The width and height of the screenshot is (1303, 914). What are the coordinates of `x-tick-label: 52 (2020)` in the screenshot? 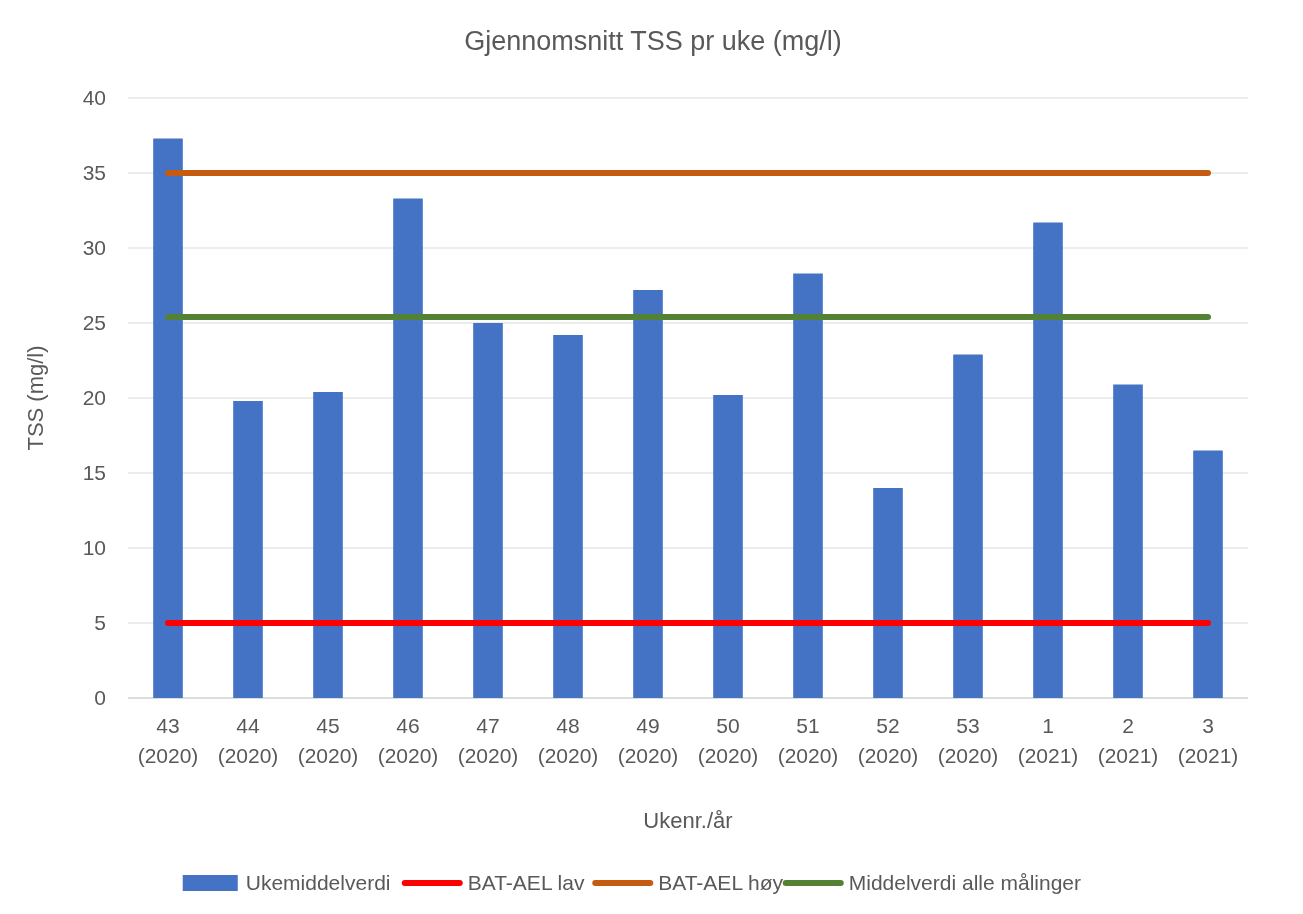 It's located at (888, 740).